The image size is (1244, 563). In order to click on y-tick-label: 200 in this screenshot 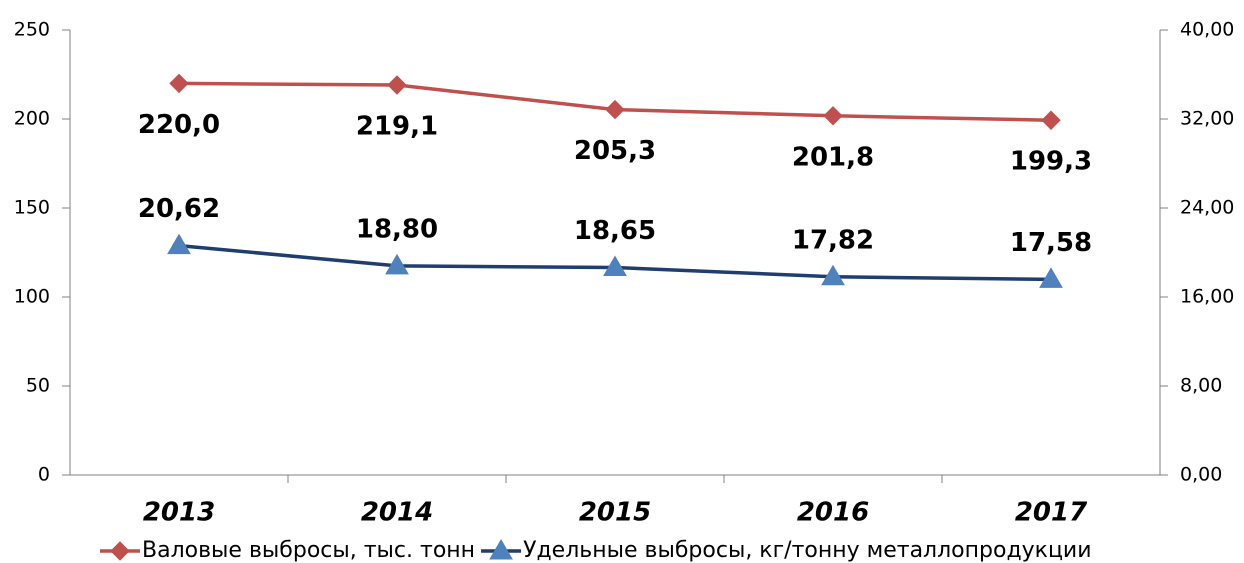, I will do `click(32, 119)`.